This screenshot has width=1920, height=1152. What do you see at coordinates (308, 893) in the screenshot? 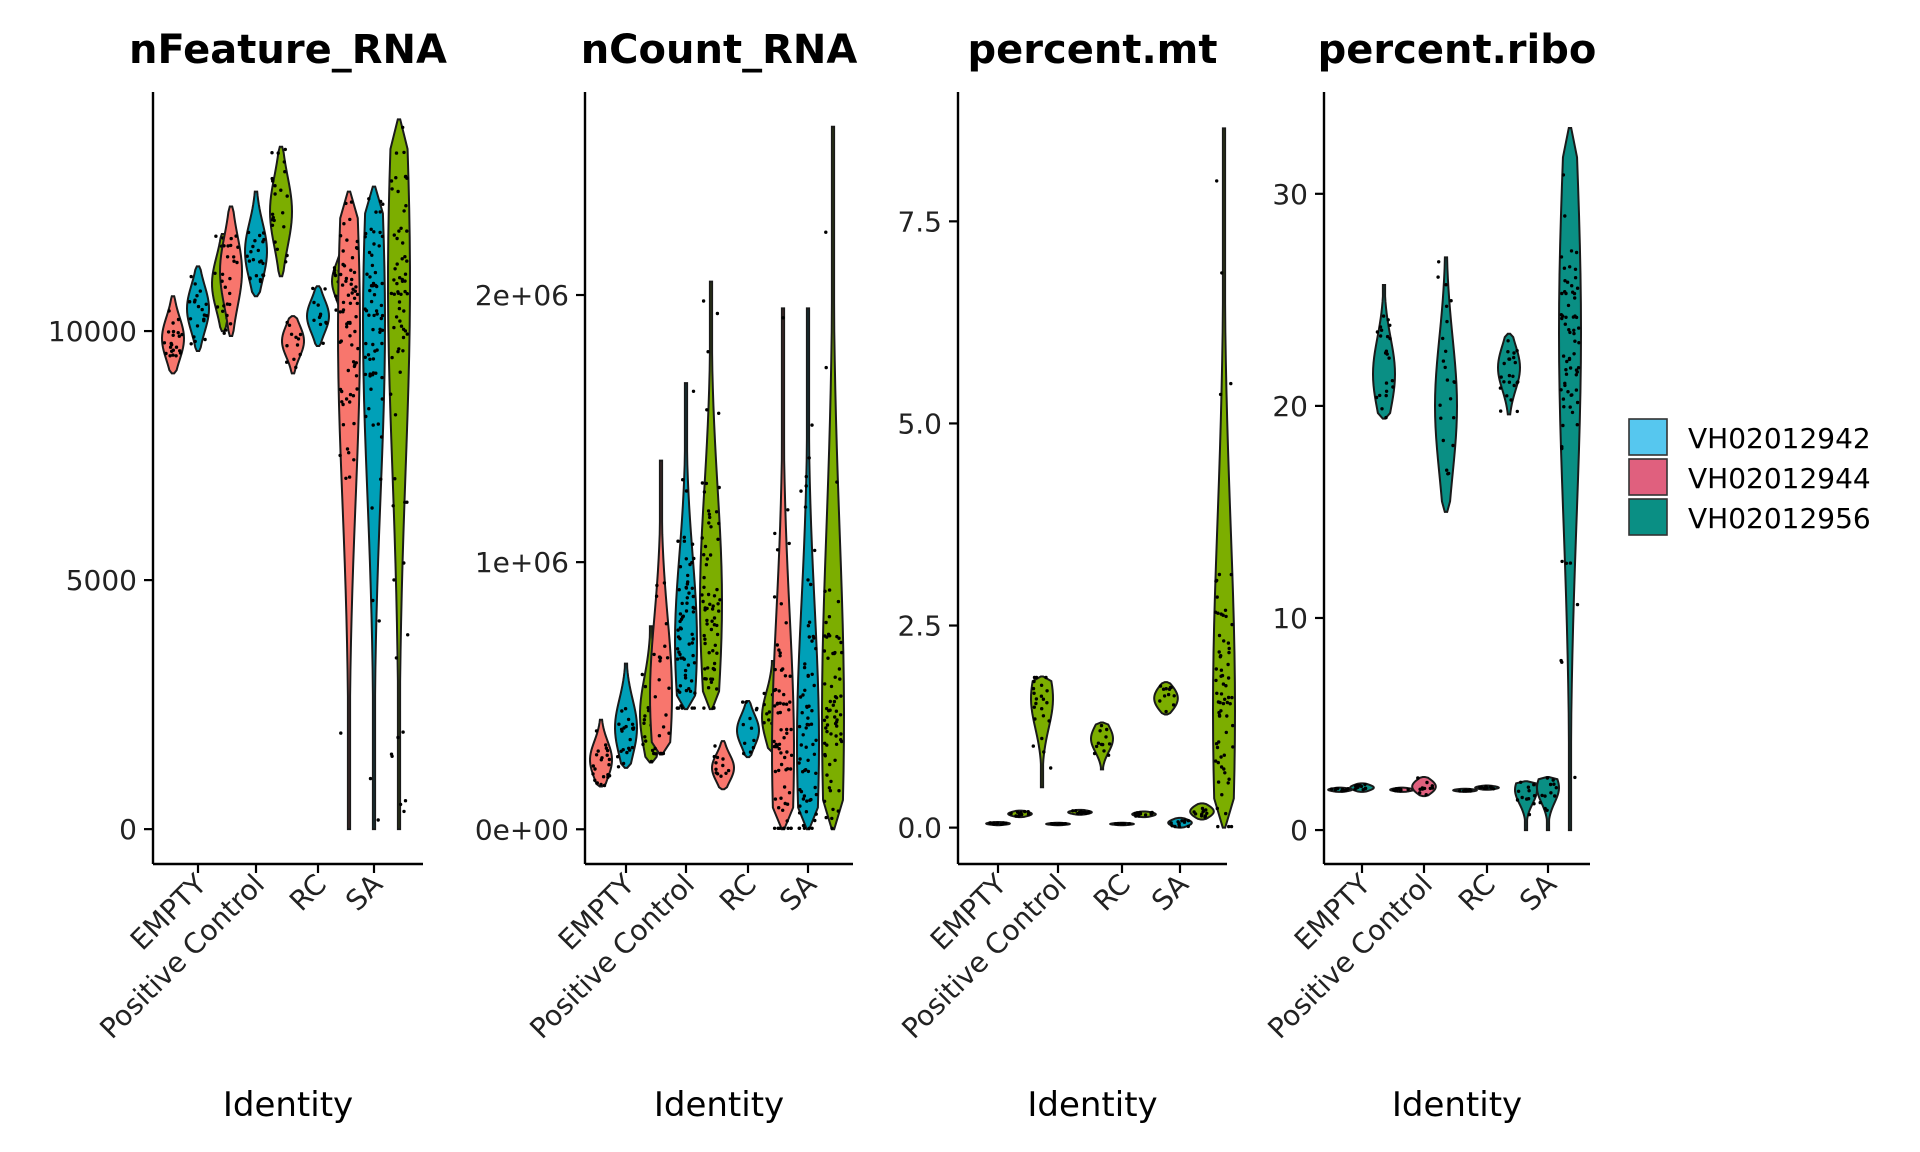
I see `x-tick-label: RC` at bounding box center [308, 893].